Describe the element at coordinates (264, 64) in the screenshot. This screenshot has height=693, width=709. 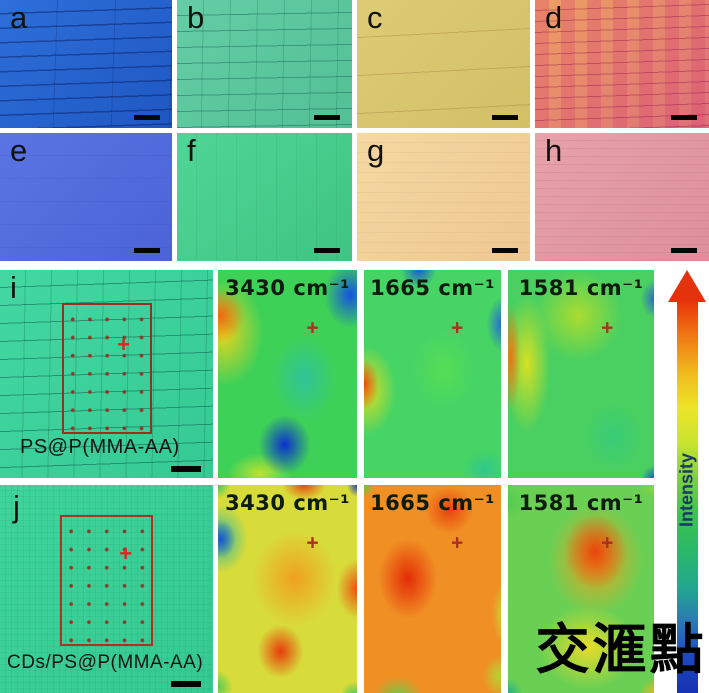
I see `micrograph-panel-b: b` at that location.